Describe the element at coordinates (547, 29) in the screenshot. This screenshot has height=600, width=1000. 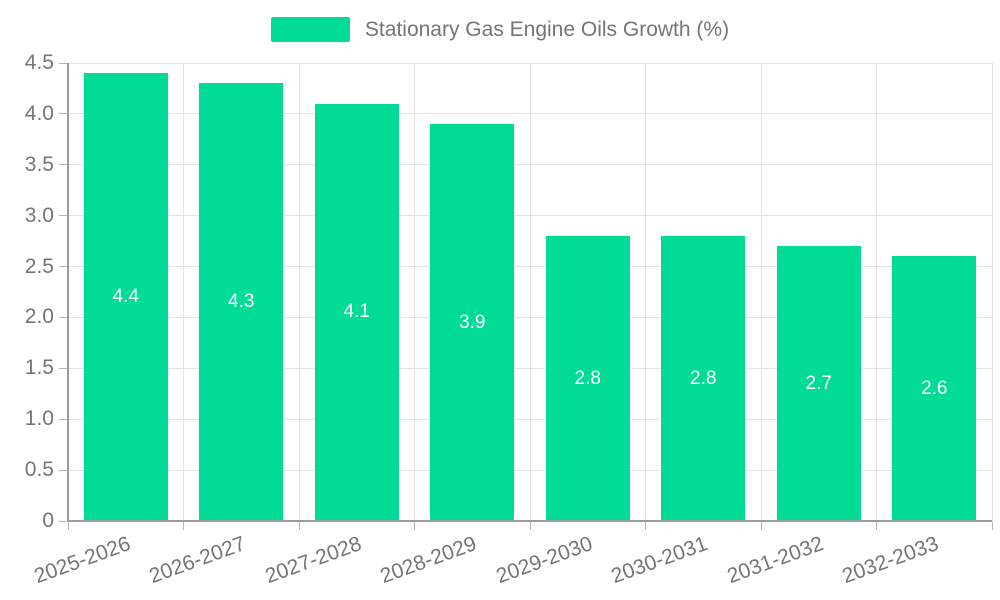
I see `legend-label: Stationary Gas Engine Oils Growth (%)` at that location.